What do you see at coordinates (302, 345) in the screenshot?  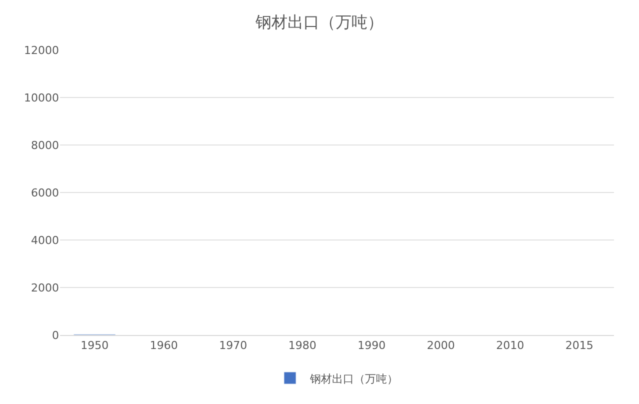 I see `x-tick-label: 1980` at bounding box center [302, 345].